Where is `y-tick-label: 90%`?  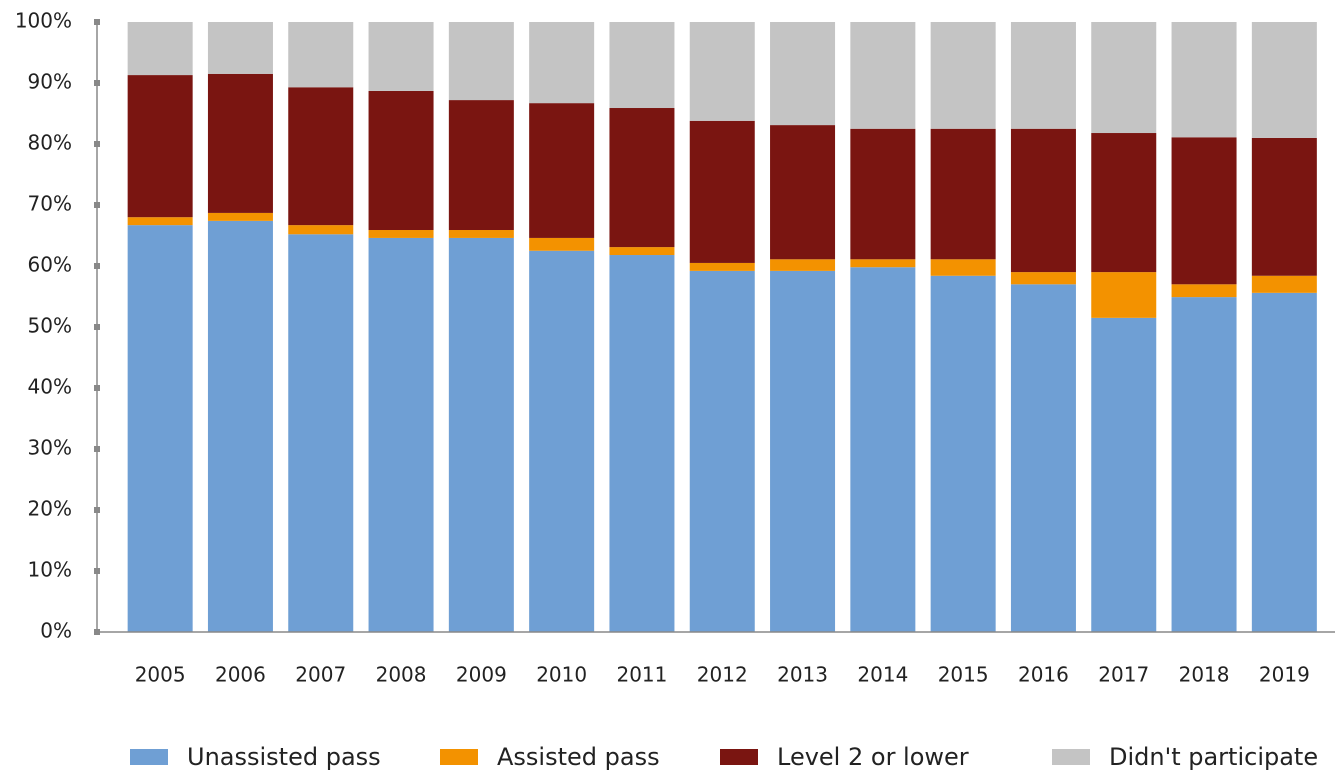 y-tick-label: 90% is located at coordinates (50, 82).